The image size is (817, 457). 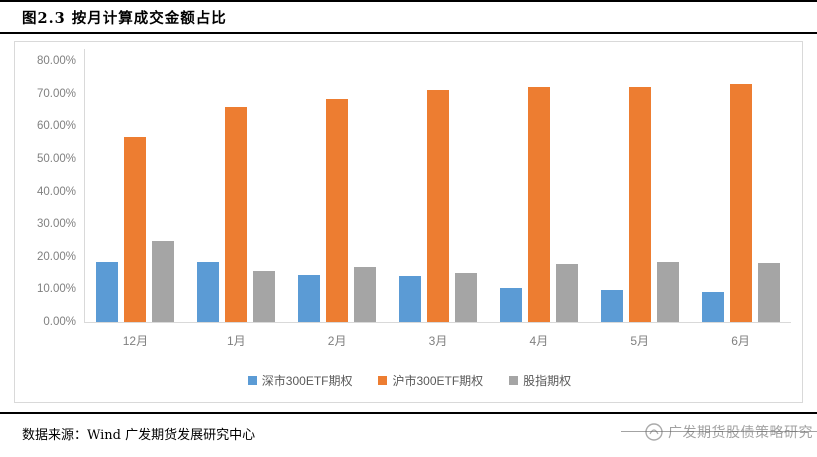 What do you see at coordinates (640, 341) in the screenshot?
I see `x-axis-tick-label: 5月` at bounding box center [640, 341].